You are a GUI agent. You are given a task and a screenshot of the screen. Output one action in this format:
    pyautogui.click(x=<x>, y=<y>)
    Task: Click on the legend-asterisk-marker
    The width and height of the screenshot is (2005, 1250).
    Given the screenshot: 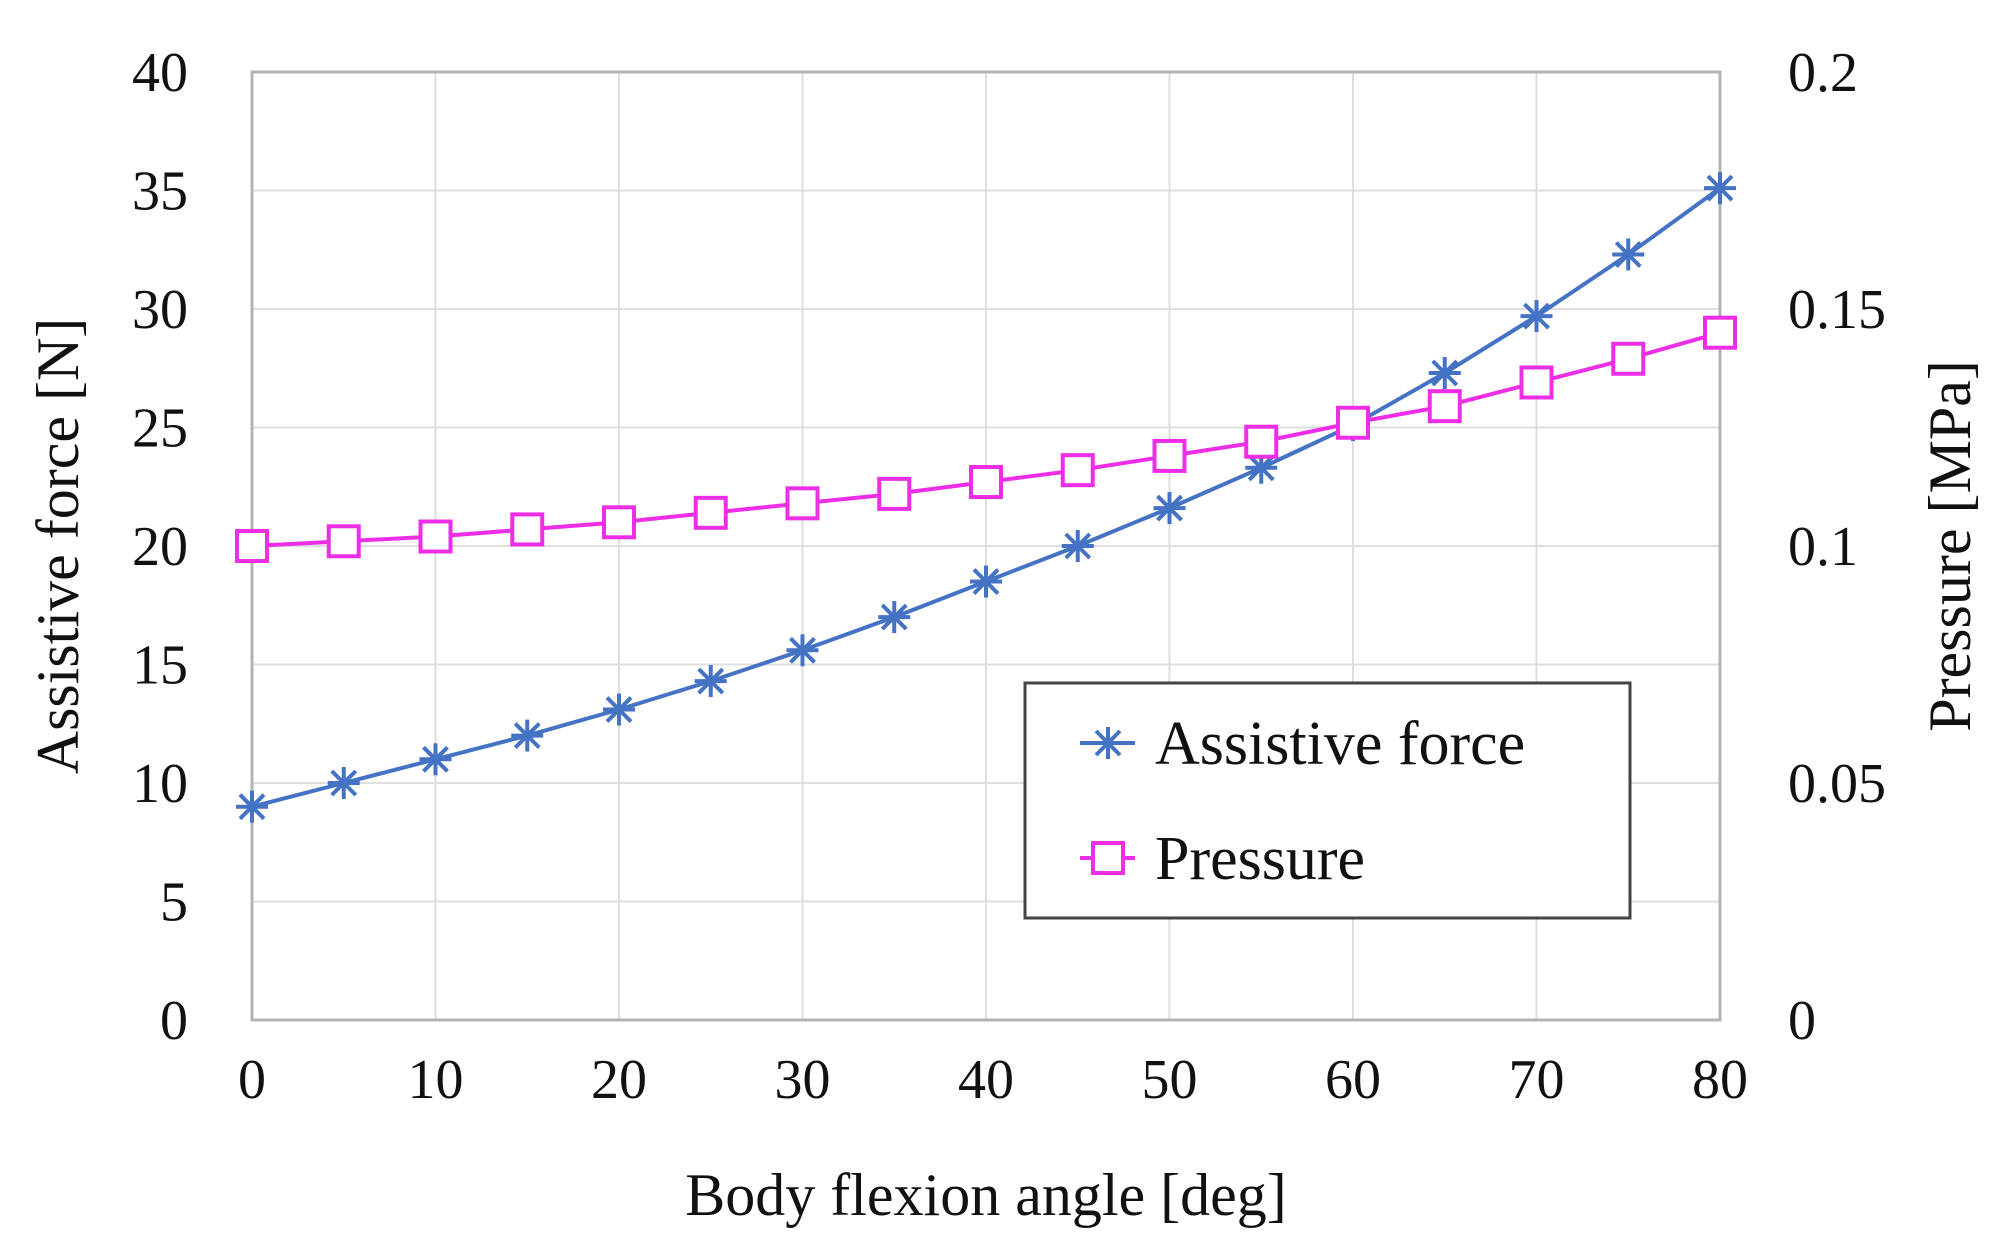 What is the action you would take?
    pyautogui.click(x=1108, y=743)
    